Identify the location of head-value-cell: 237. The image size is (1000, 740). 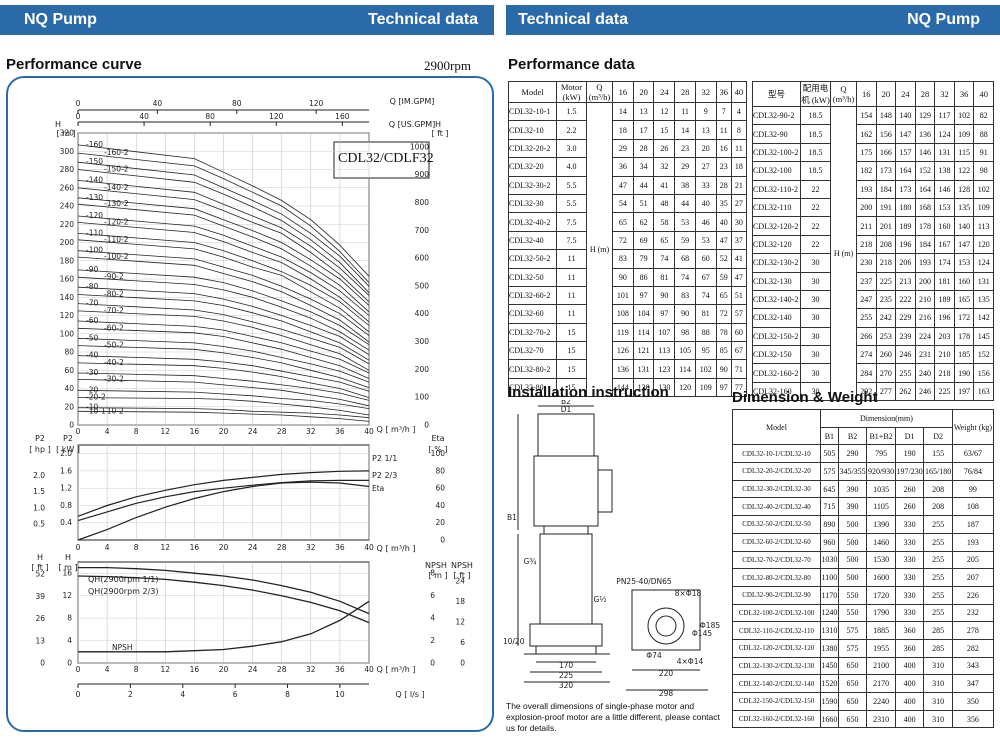
(866, 281).